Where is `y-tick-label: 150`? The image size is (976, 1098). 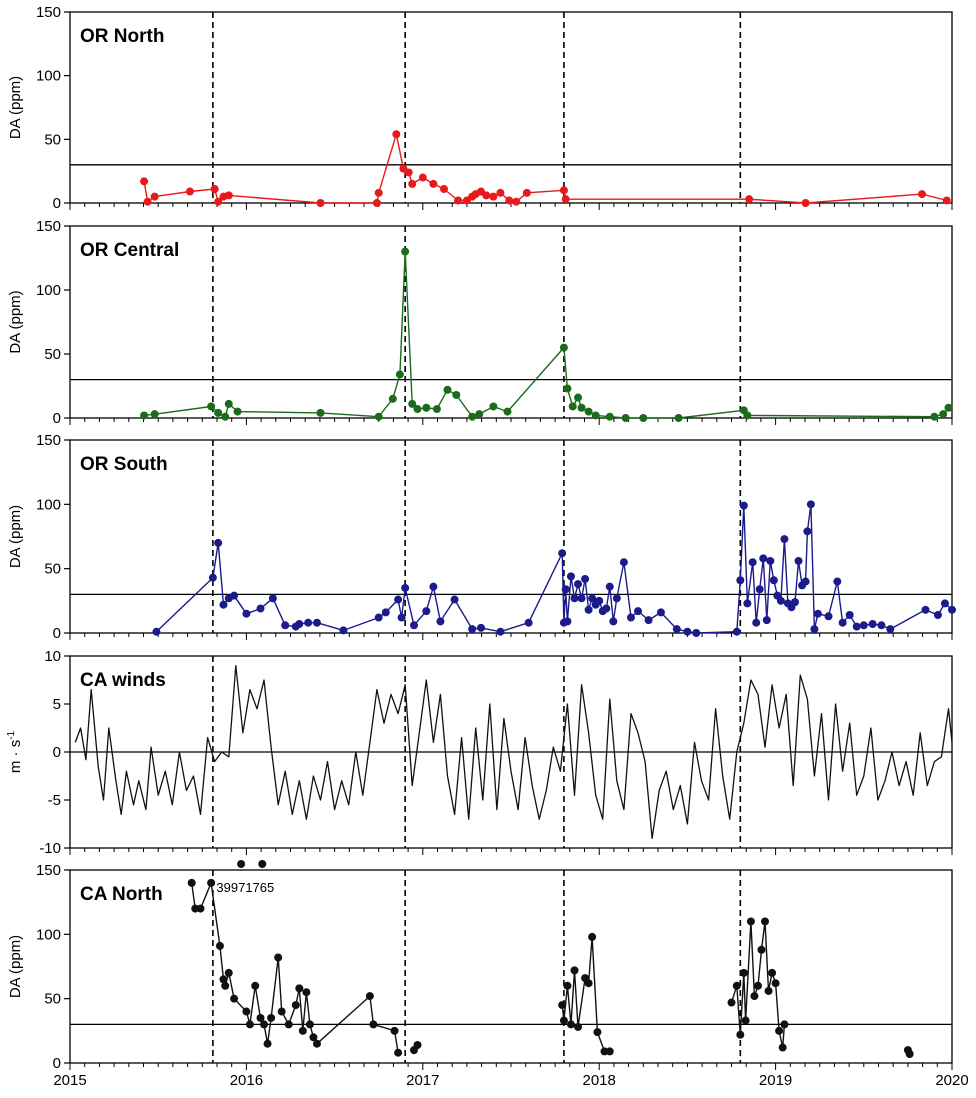
y-tick-label: 150 is located at coordinates (48, 226).